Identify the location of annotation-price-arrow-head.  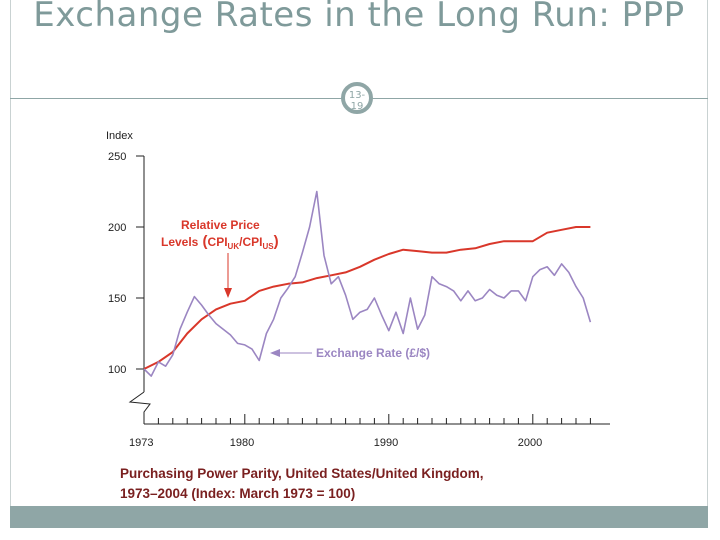
(228, 293).